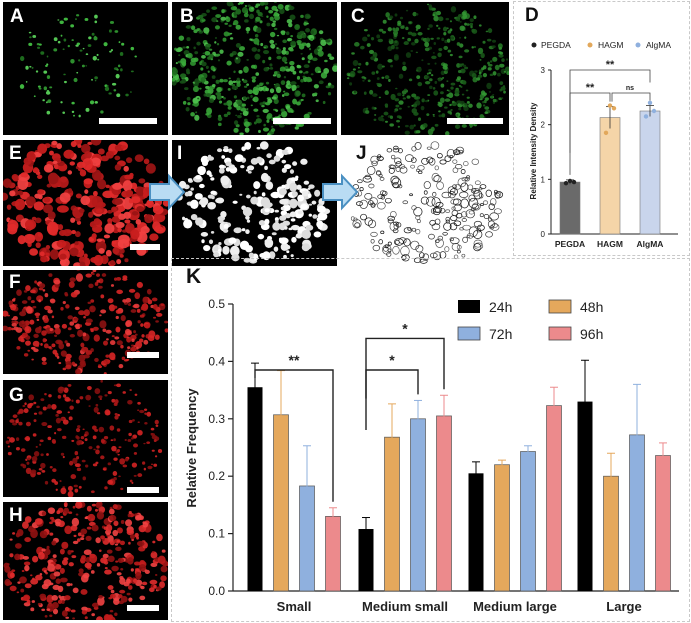 The width and height of the screenshot is (691, 623). I want to click on legend-swatch-48h, so click(560, 306).